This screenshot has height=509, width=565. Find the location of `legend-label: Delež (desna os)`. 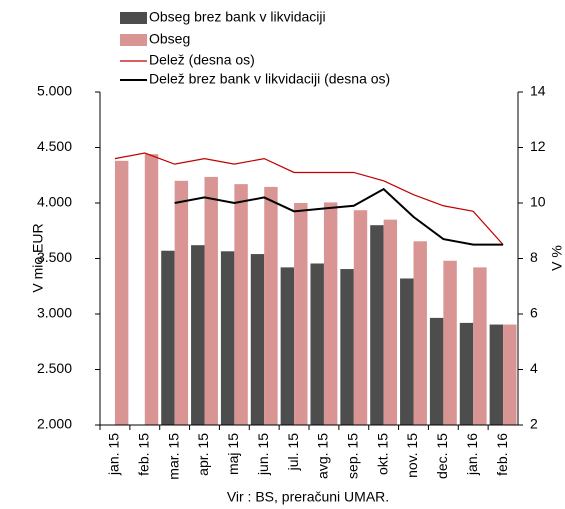

legend-label: Delež (desna os) is located at coordinates (202, 60).